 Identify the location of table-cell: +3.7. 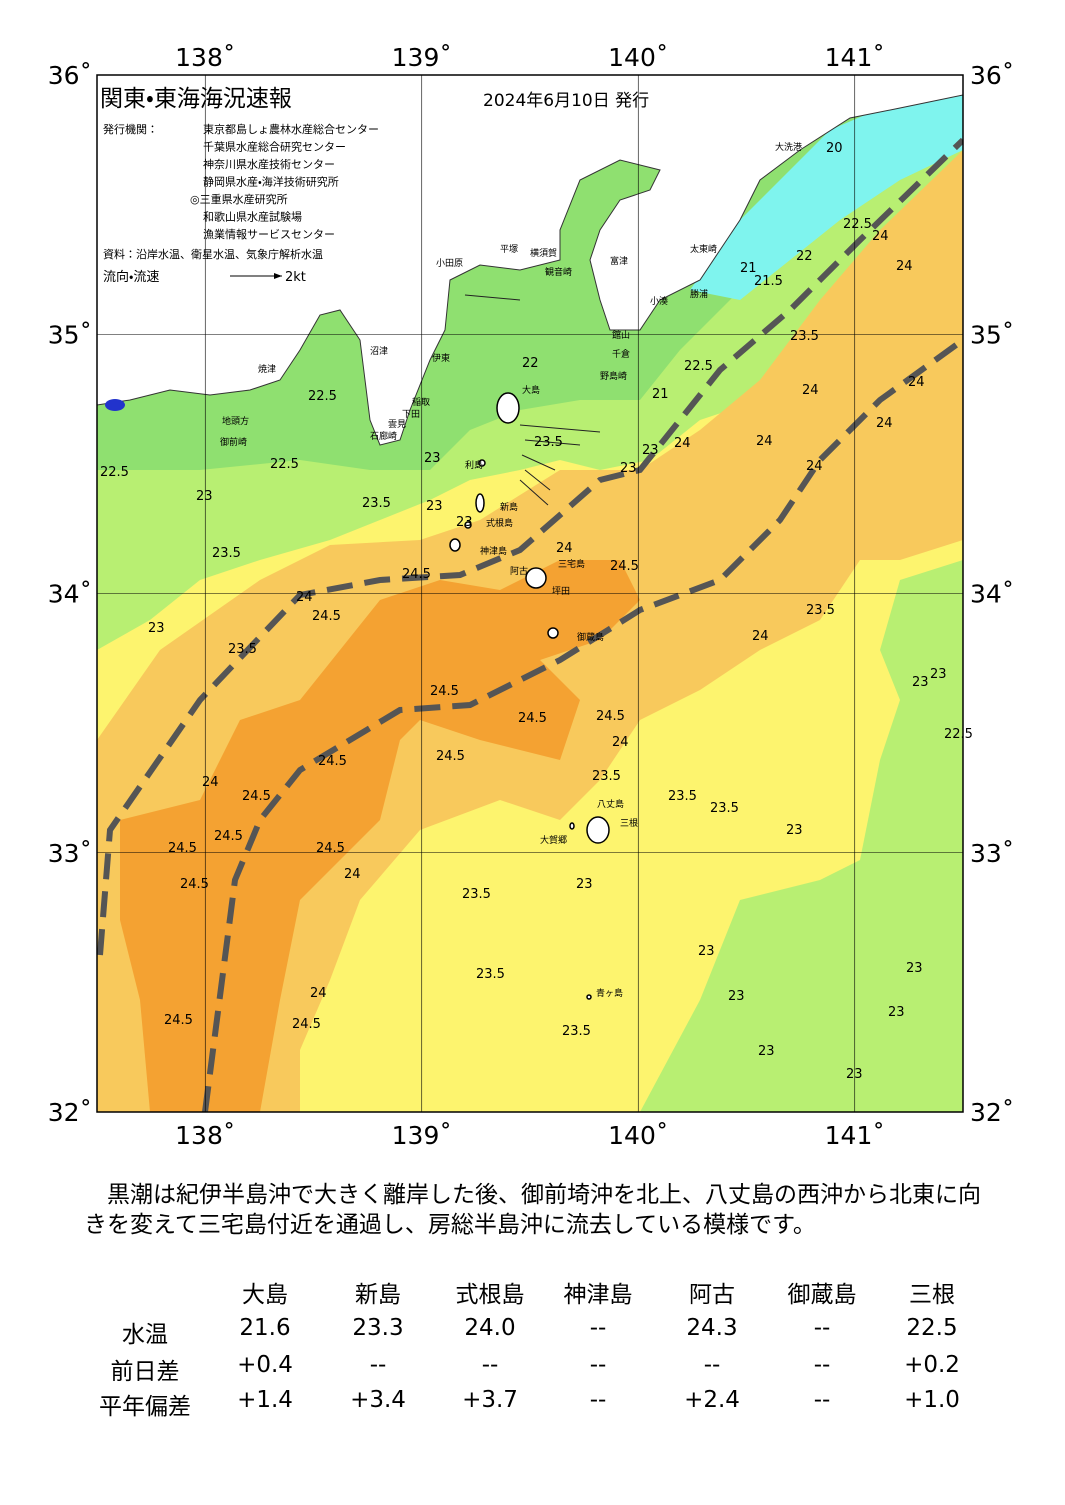
(490, 1400).